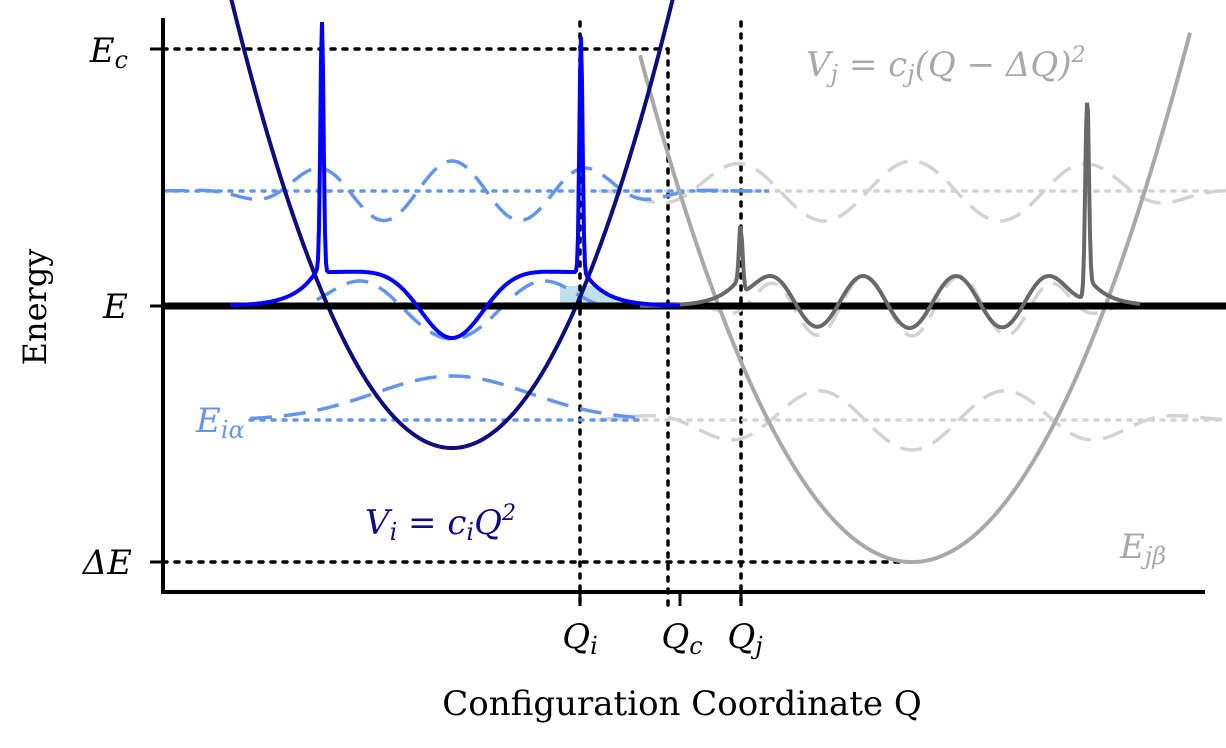  What do you see at coordinates (220, 422) in the screenshot?
I see `label-e-i-alpha: Eiα` at bounding box center [220, 422].